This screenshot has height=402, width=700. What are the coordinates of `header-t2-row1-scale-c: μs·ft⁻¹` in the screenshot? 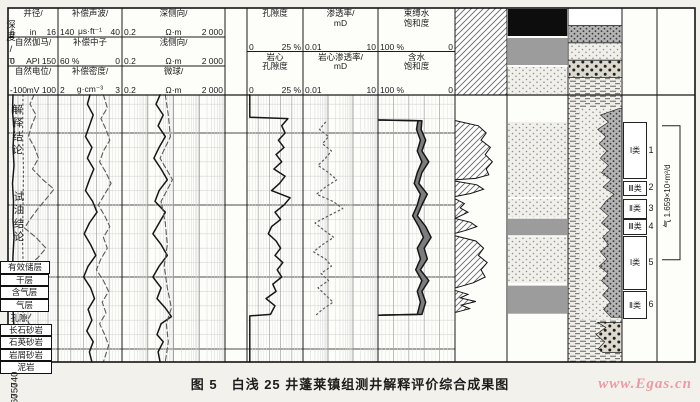 It's located at (90, 31).